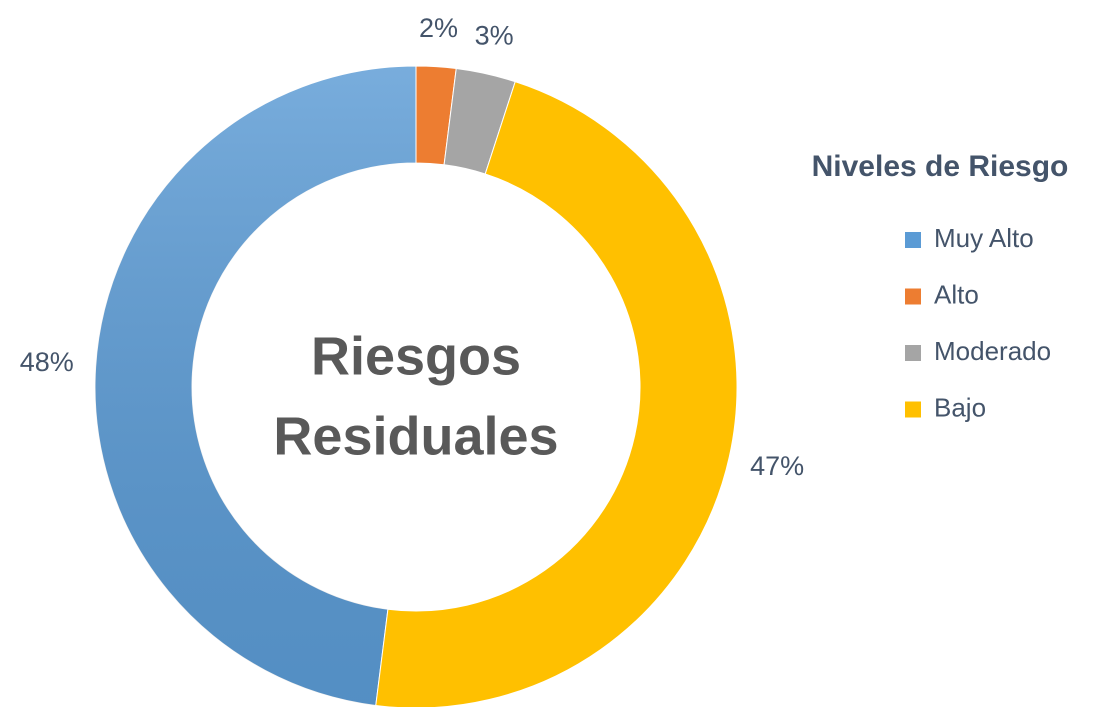 Image resolution: width=1103 pixels, height=707 pixels. What do you see at coordinates (992, 351) in the screenshot?
I see `legend-label: Moderado` at bounding box center [992, 351].